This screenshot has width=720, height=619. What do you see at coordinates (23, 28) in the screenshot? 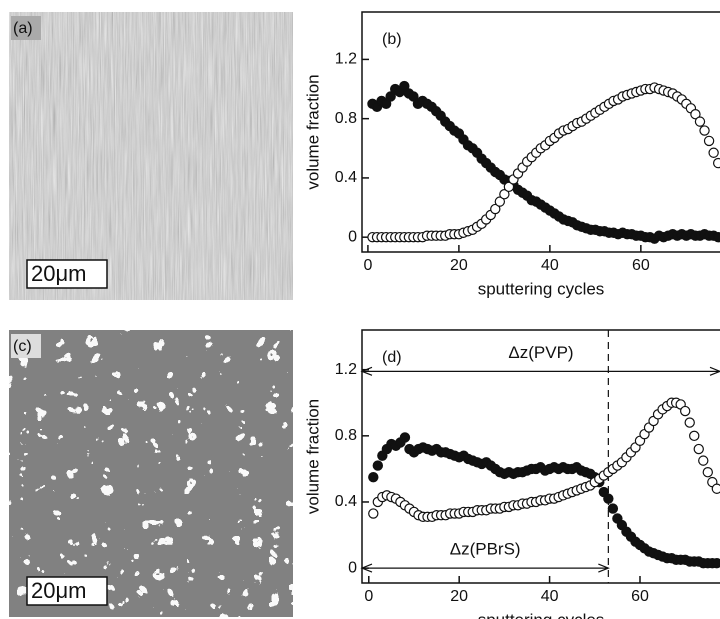
I see `panel-label: (a)` at bounding box center [23, 28].